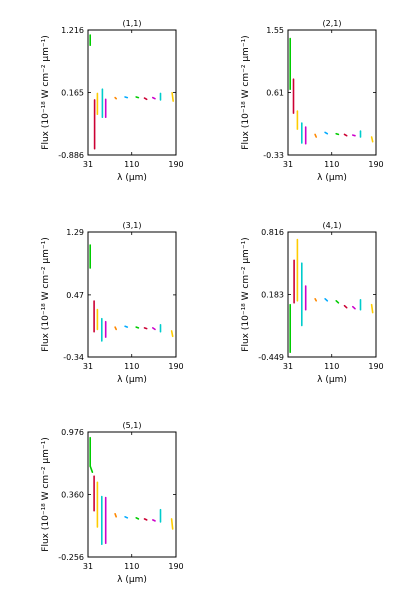  Describe the element at coordinates (132, 225) in the screenshot. I see `subplot-title: (3,1)` at that location.